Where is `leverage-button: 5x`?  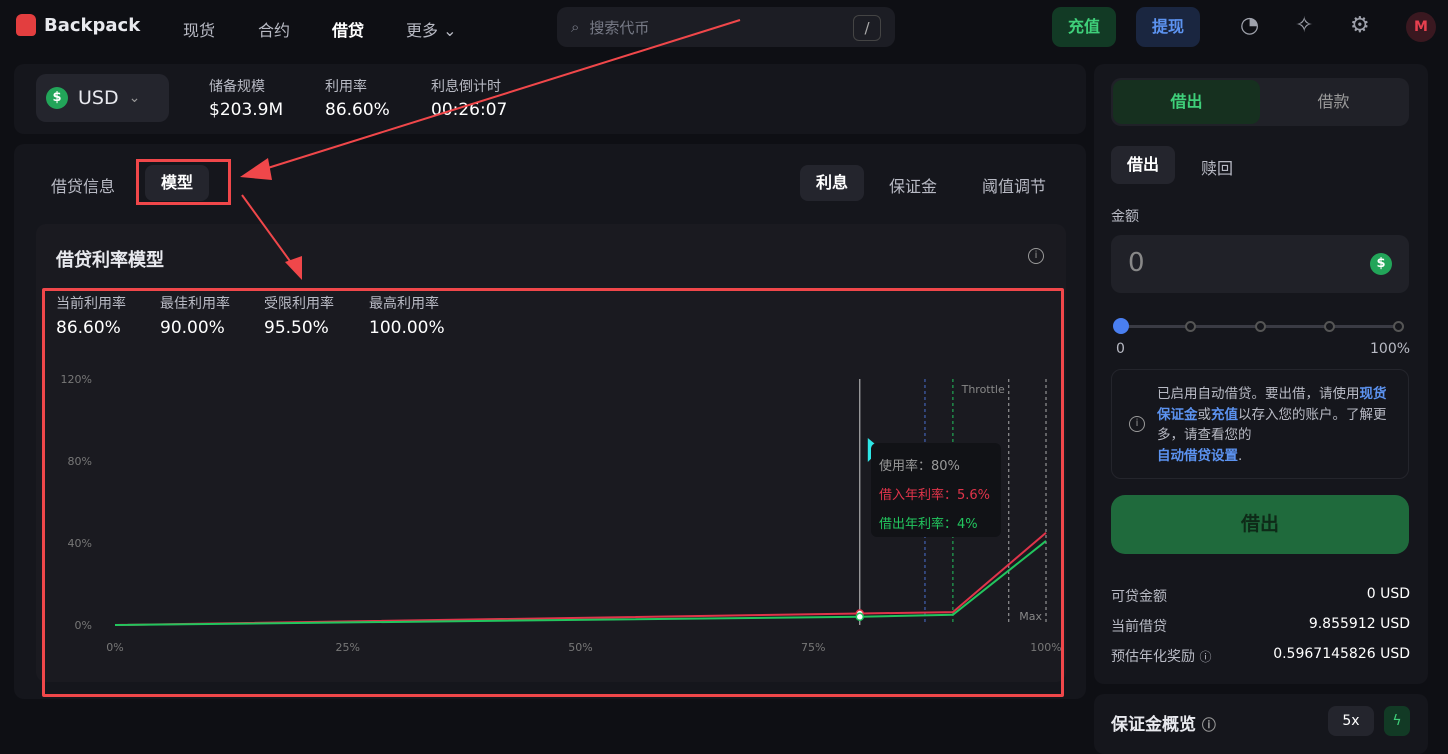
leverage-button: 5x is located at coordinates (1351, 721).